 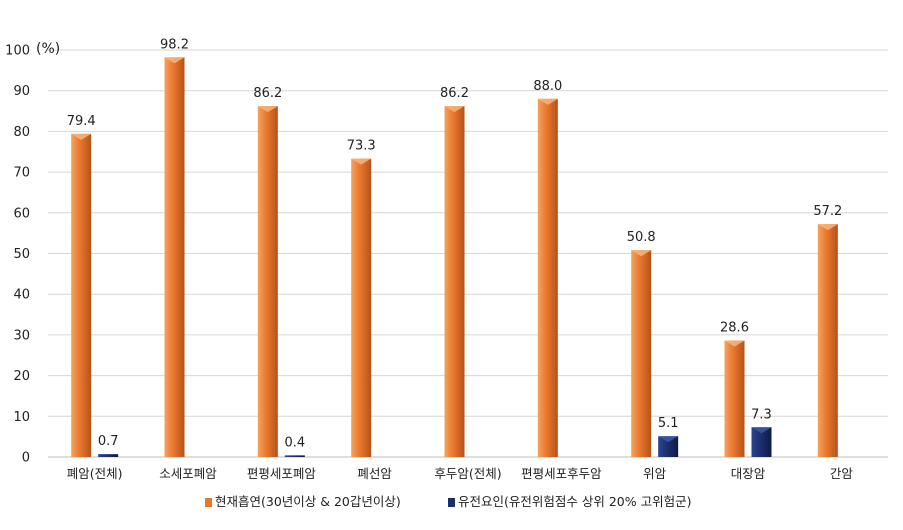 What do you see at coordinates (21, 295) in the screenshot?
I see `y-tick-label: 40` at bounding box center [21, 295].